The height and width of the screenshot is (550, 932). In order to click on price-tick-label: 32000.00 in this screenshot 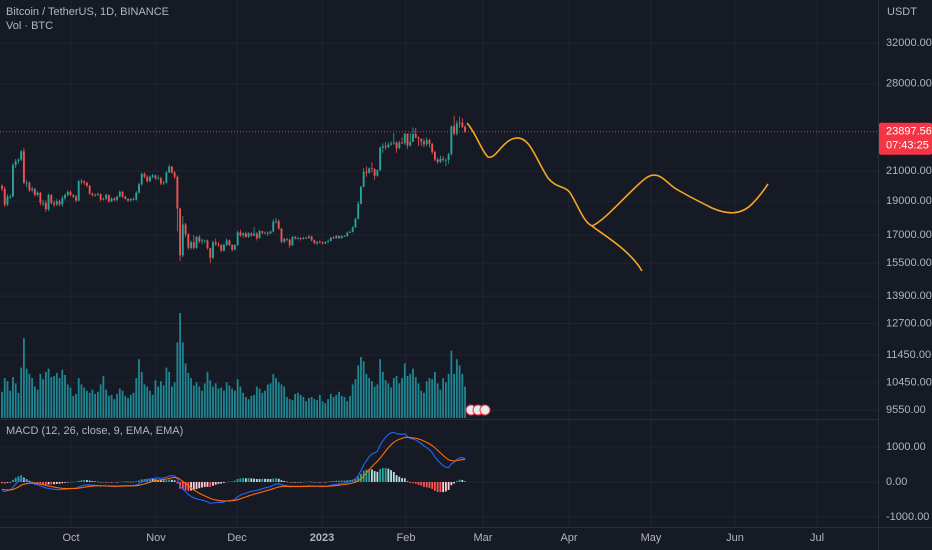, I will do `click(909, 43)`.